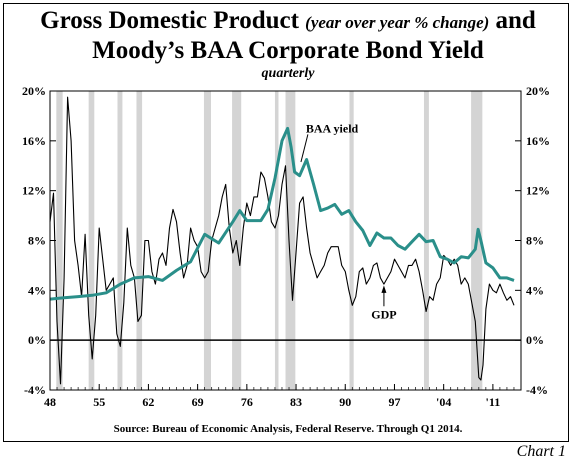 This screenshot has height=464, width=576. Describe the element at coordinates (34, 91) in the screenshot. I see `y-tick-label-left: 20%` at that location.